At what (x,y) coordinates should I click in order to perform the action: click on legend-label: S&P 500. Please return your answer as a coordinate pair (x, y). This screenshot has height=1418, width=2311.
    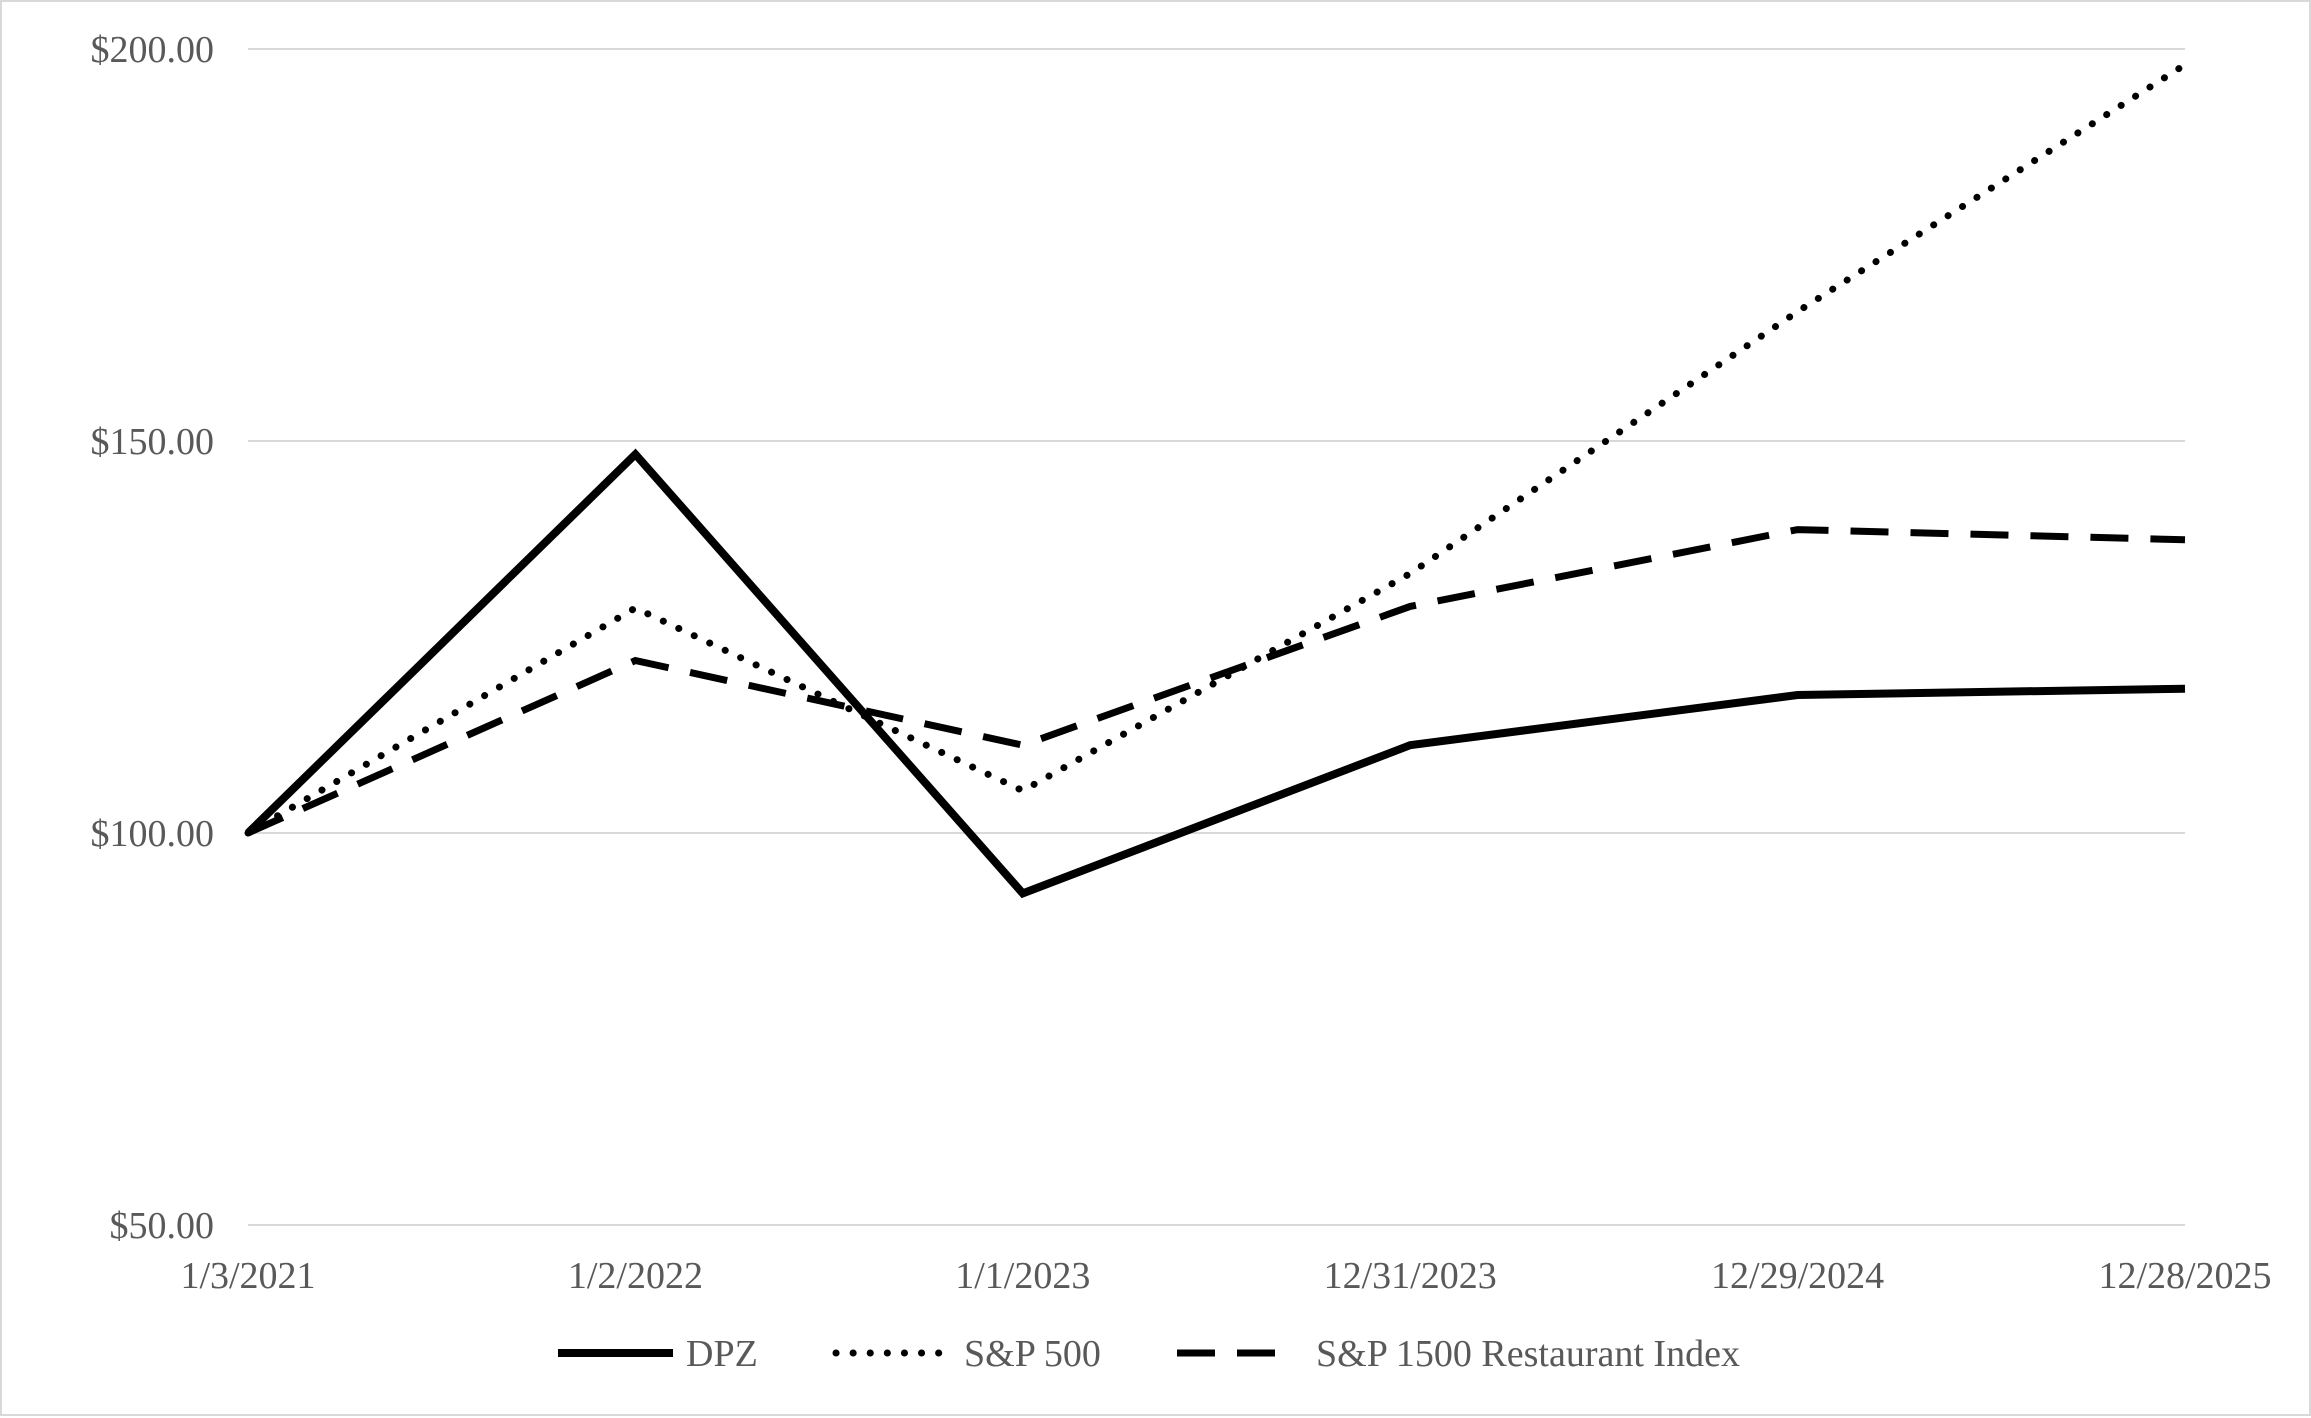
    Looking at the image, I should click on (1032, 1354).